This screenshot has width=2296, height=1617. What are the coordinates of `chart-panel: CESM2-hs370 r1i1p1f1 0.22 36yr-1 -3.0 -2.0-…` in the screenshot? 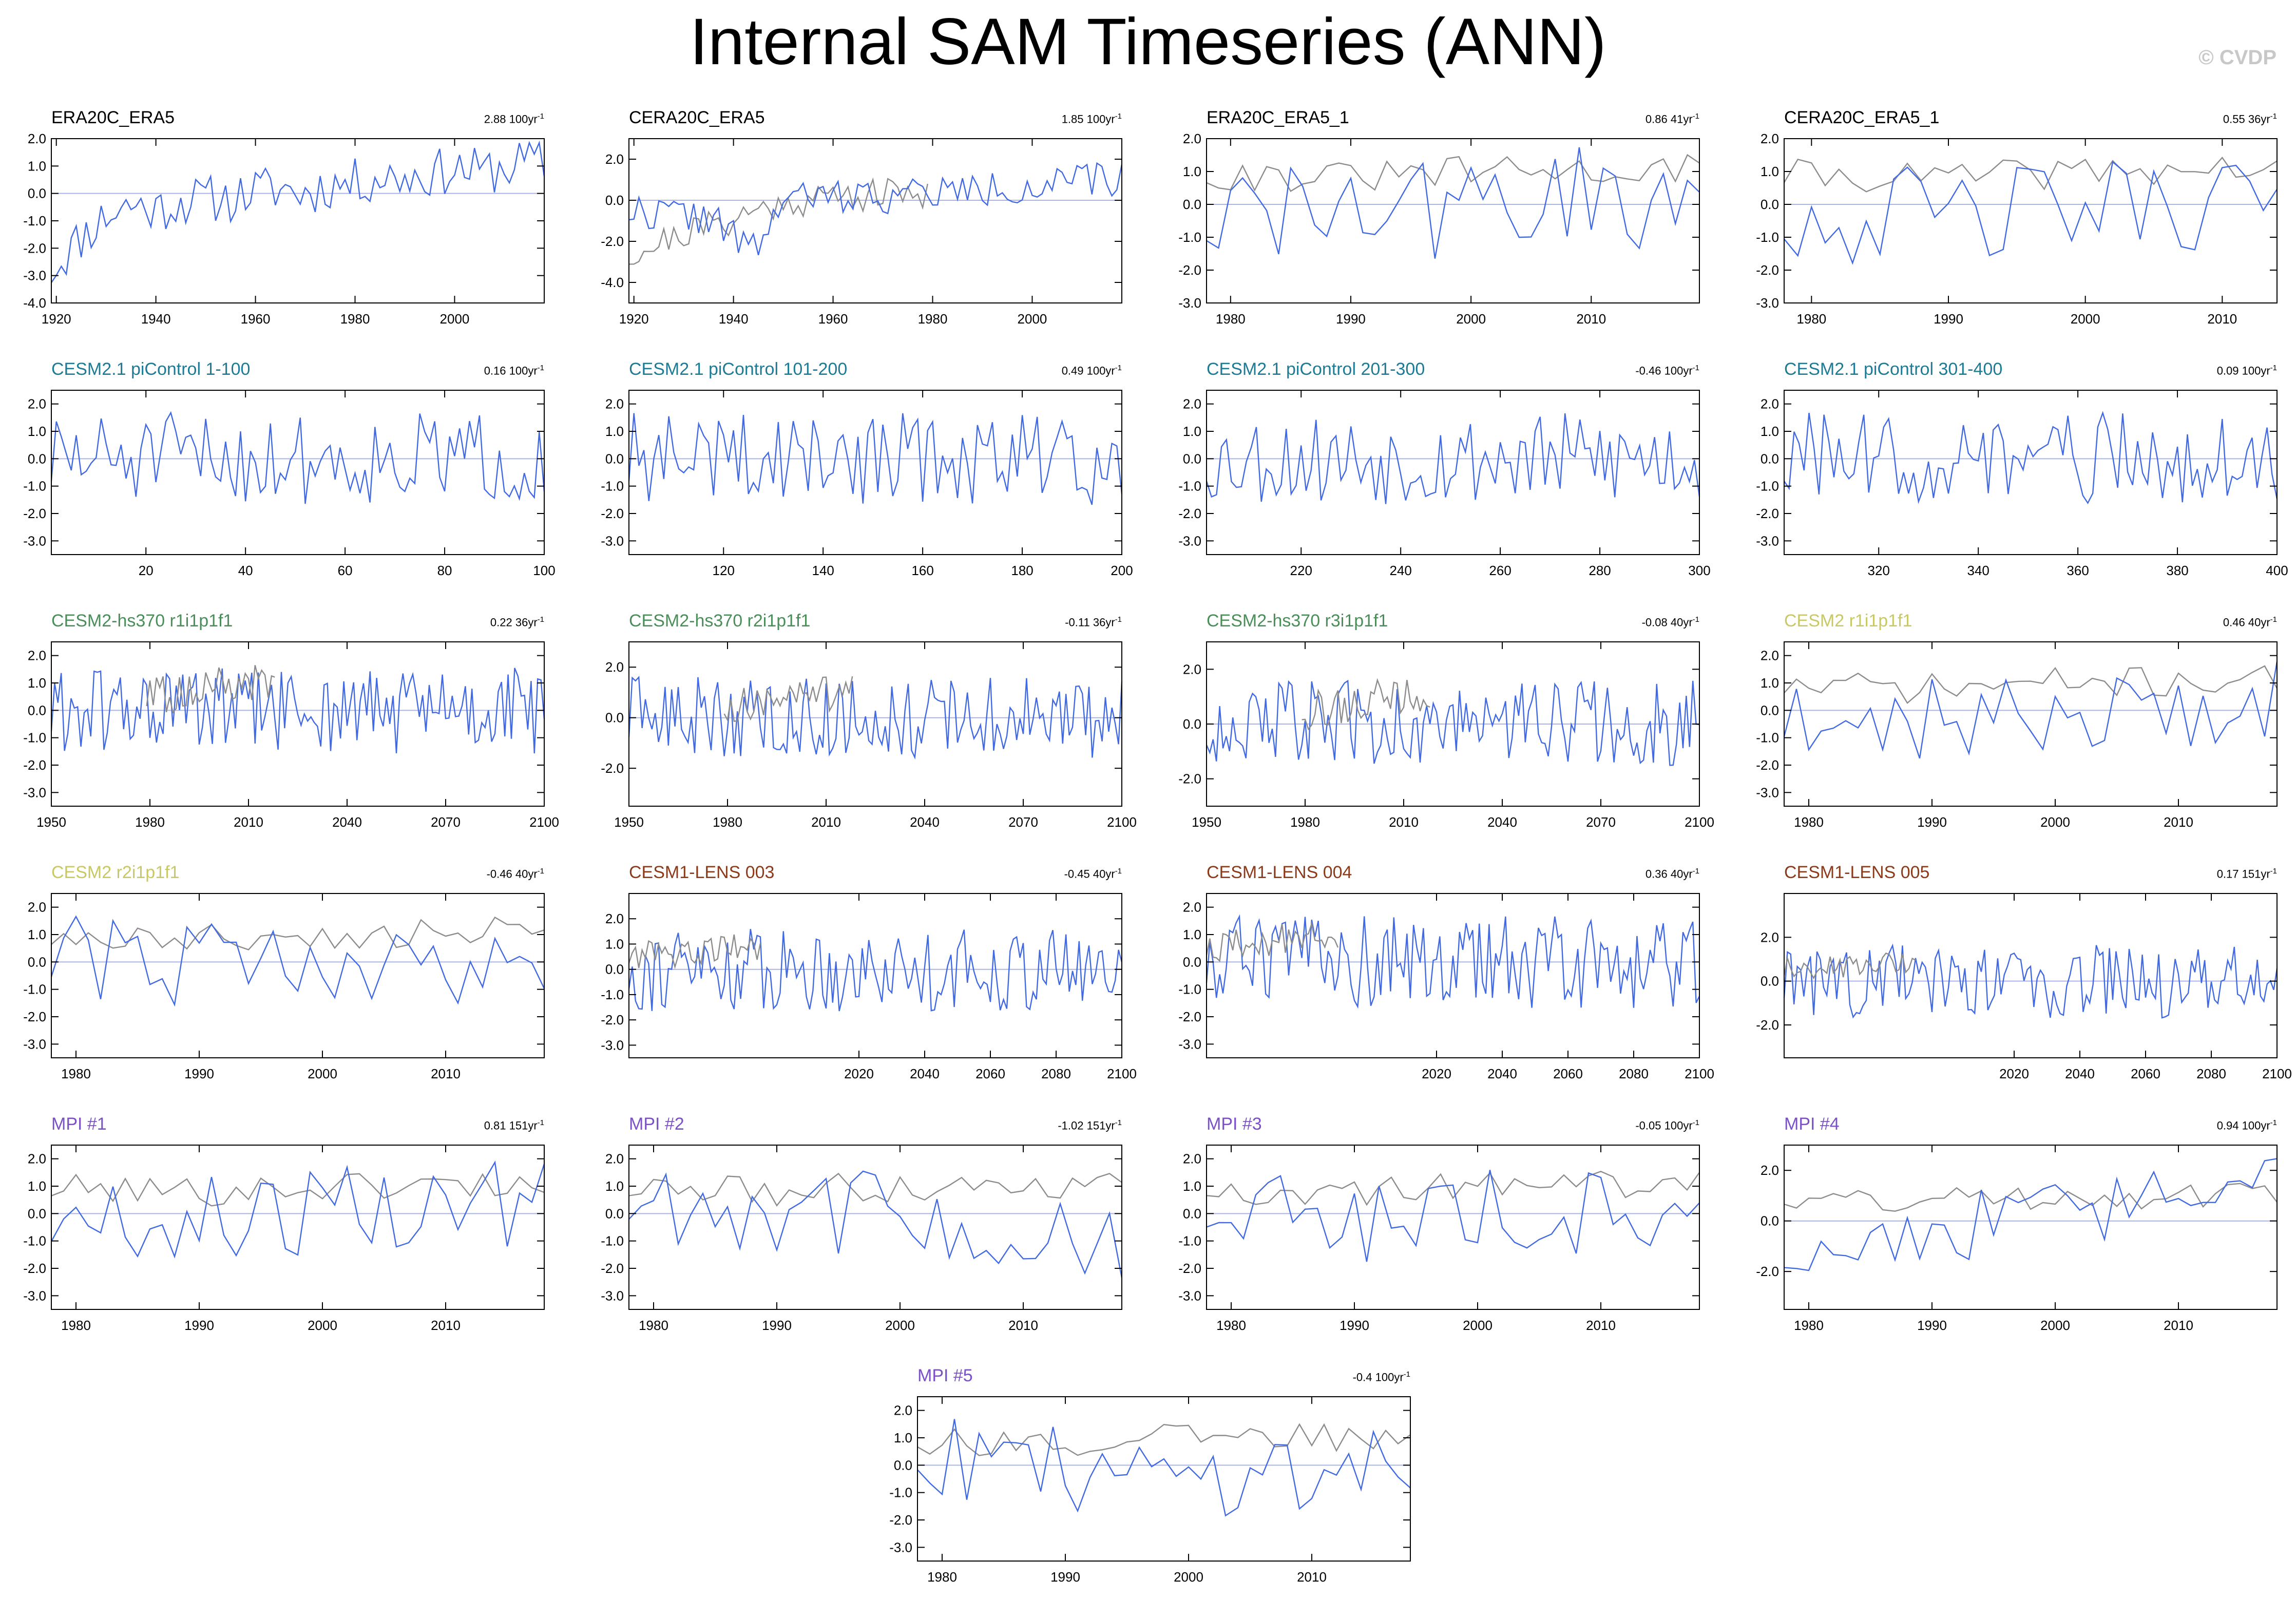 It's located at (291, 724).